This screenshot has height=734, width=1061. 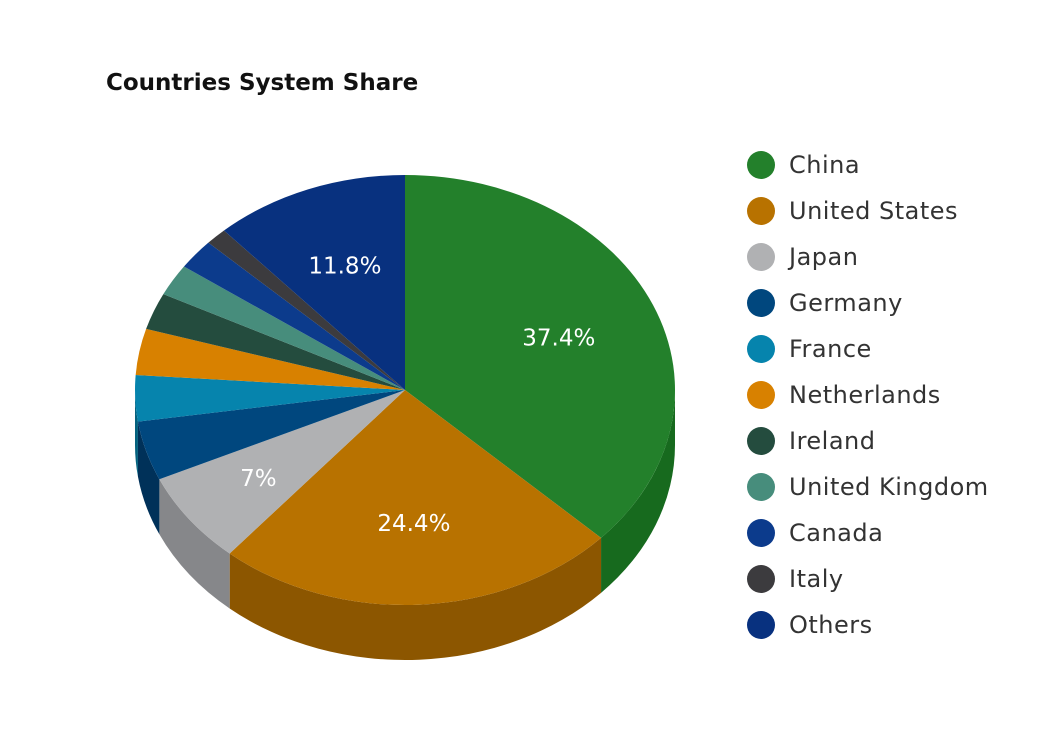 What do you see at coordinates (413, 524) in the screenshot?
I see `slice-label-united-states: 24.4%` at bounding box center [413, 524].